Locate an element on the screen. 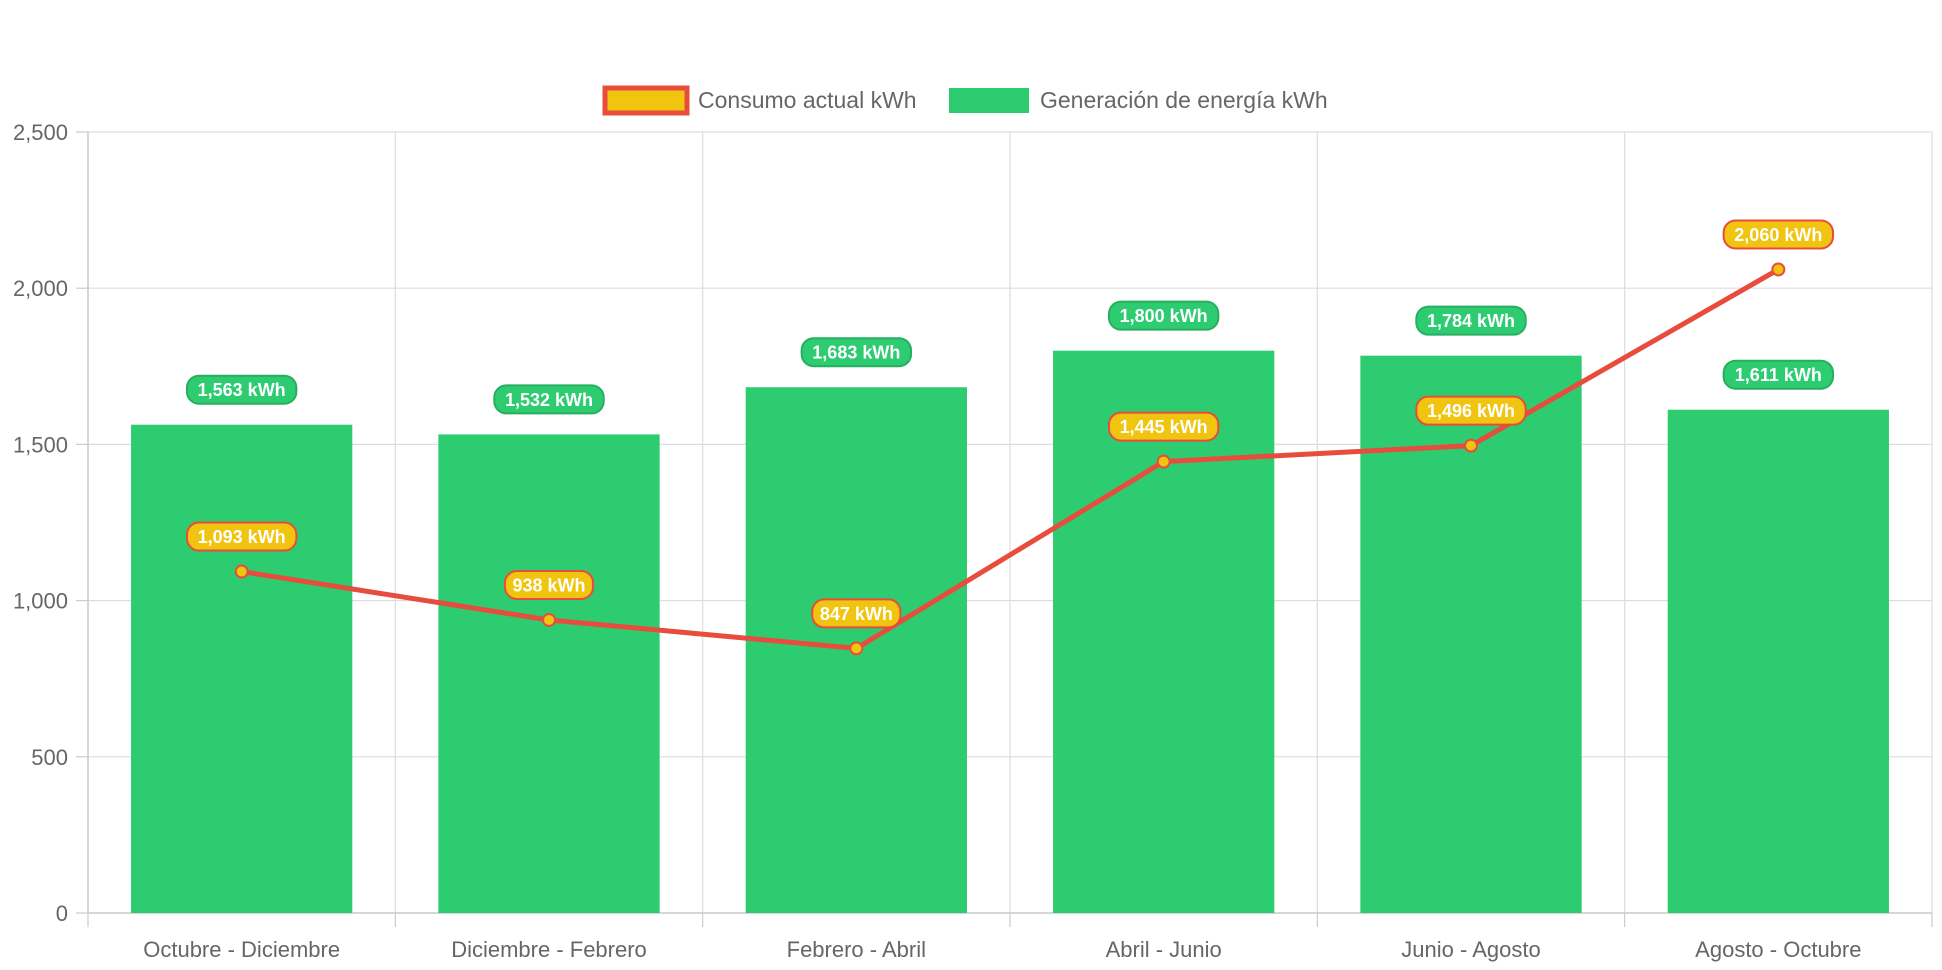 The height and width of the screenshot is (970, 1942). data-label-consumption: 938 kWh is located at coordinates (549, 584).